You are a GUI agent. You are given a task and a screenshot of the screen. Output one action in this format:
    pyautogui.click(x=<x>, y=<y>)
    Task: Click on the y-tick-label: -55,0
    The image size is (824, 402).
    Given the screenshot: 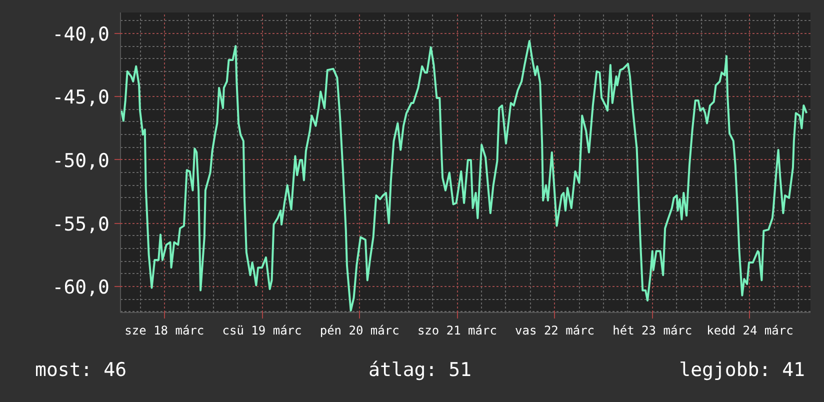 What is the action you would take?
    pyautogui.click(x=81, y=224)
    